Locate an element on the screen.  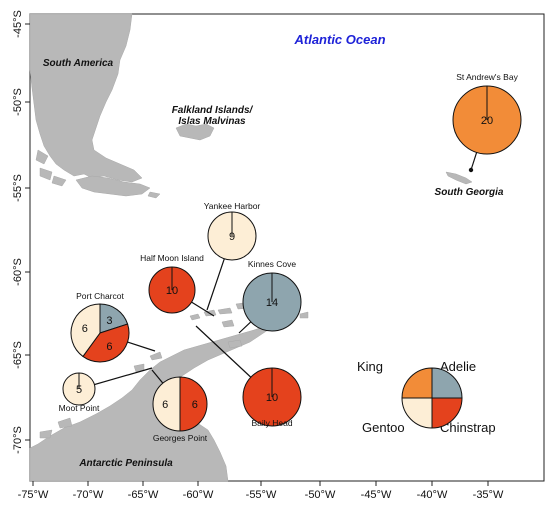
colony-name-label: Georges Point is located at coordinates (180, 438).